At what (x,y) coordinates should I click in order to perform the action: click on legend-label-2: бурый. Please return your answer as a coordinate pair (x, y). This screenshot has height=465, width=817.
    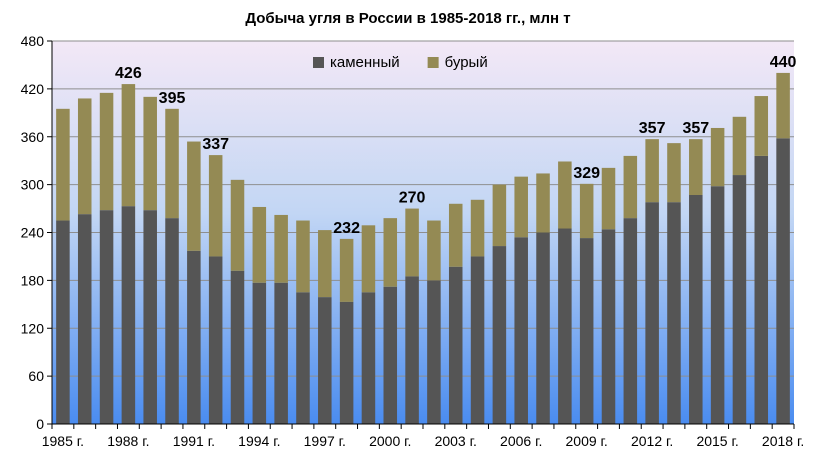
    Looking at the image, I should click on (466, 62).